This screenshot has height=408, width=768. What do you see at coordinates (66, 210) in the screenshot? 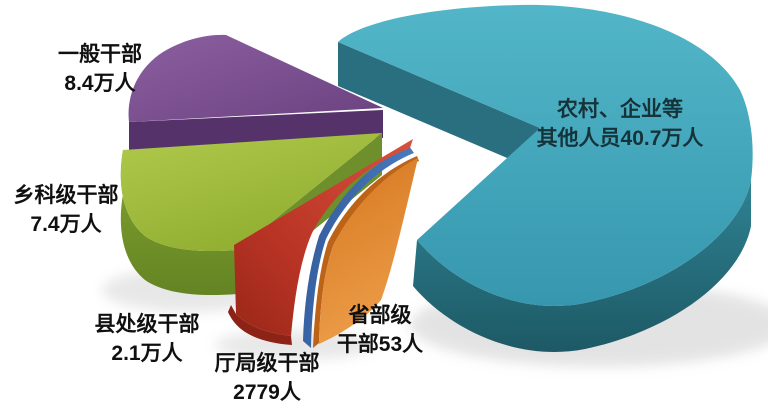
I see `label-township-cadres: 乡科级干部 7.4万人` at bounding box center [66, 210].